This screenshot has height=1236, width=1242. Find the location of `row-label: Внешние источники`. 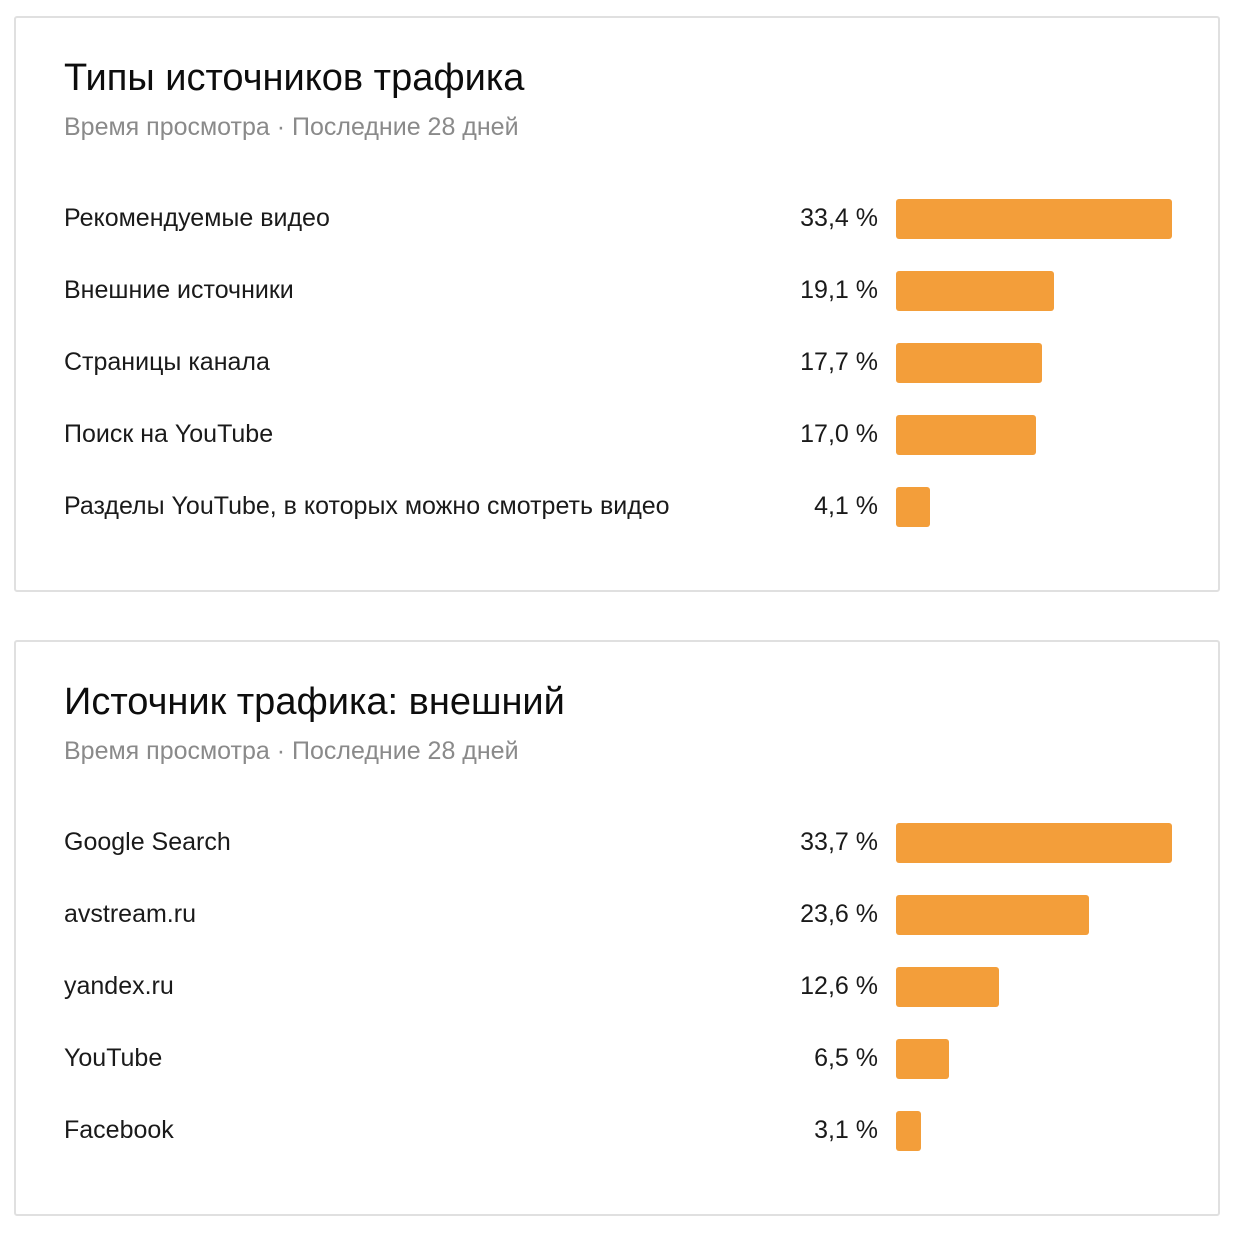

row-label: Внешние источники is located at coordinates (179, 290).